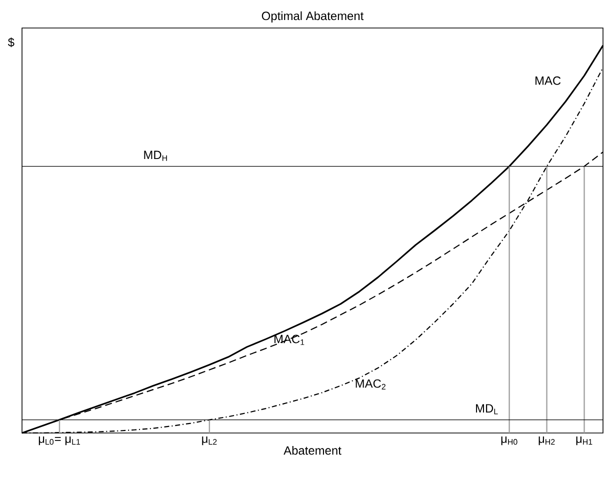 The height and width of the screenshot is (480, 605). Describe the element at coordinates (509, 441) in the screenshot. I see `x-tick-label: μ$_{H0}$` at that location.